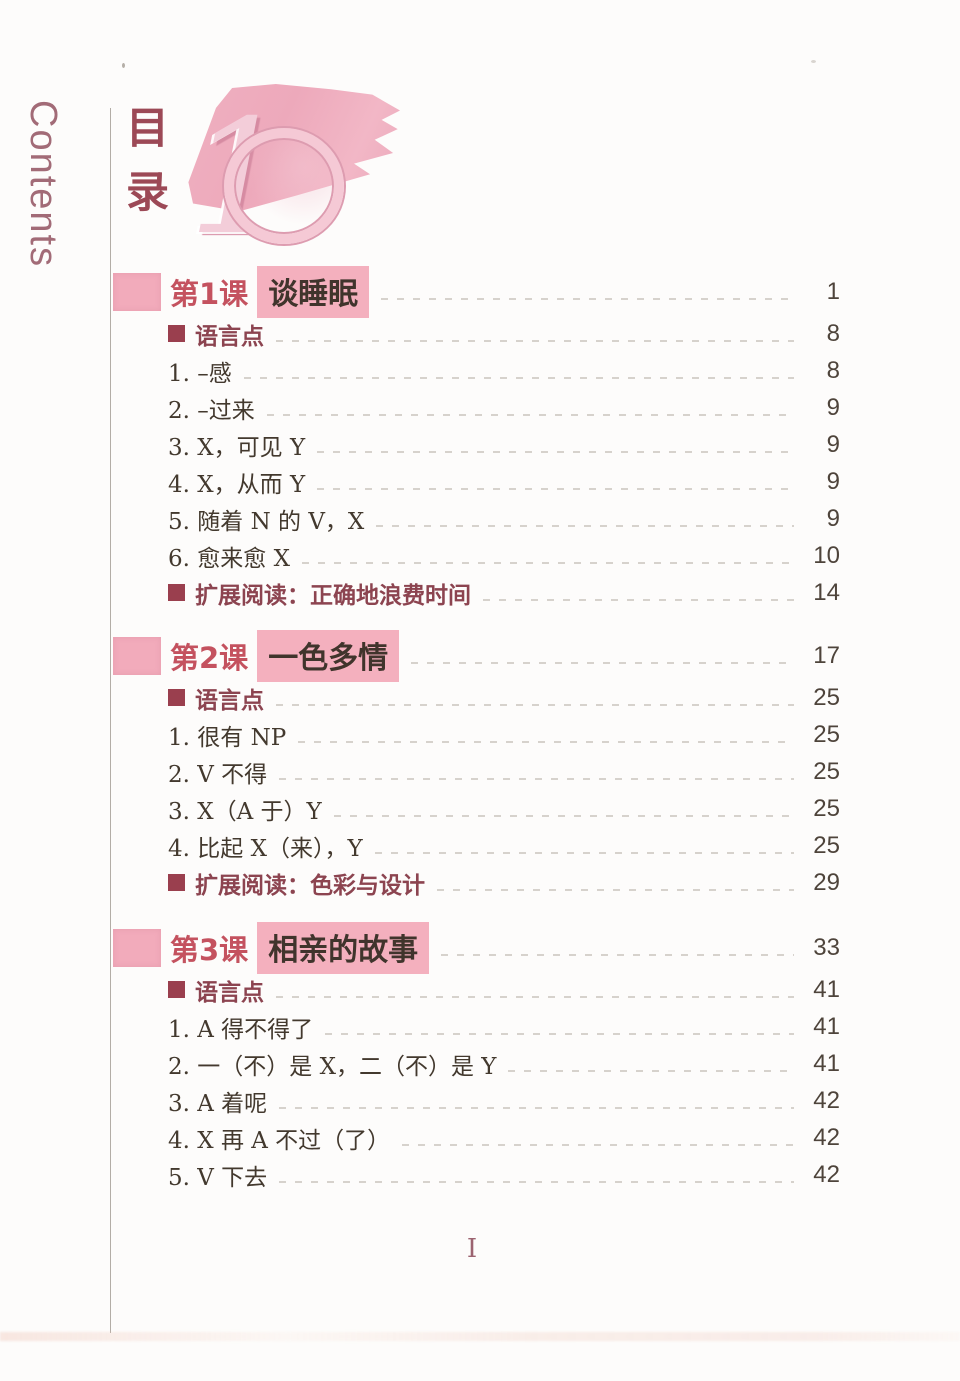  What do you see at coordinates (826, 555) in the screenshot?
I see `page-number: 10` at bounding box center [826, 555].